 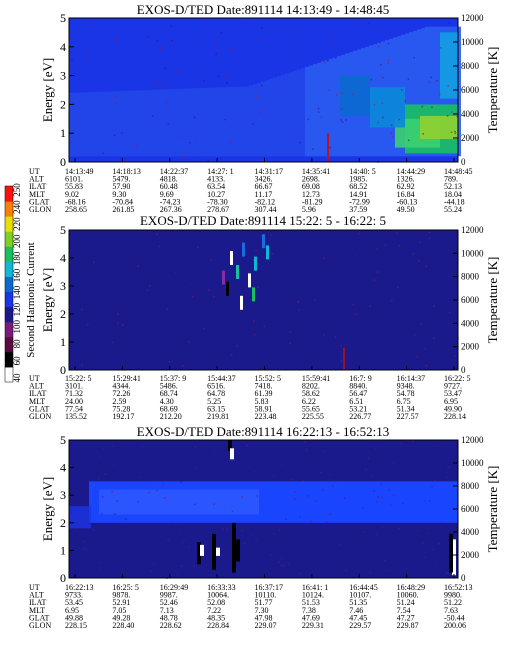 What do you see at coordinates (17, 344) in the screenshot?
I see `colorbar-tick-label: 80` at bounding box center [17, 344].